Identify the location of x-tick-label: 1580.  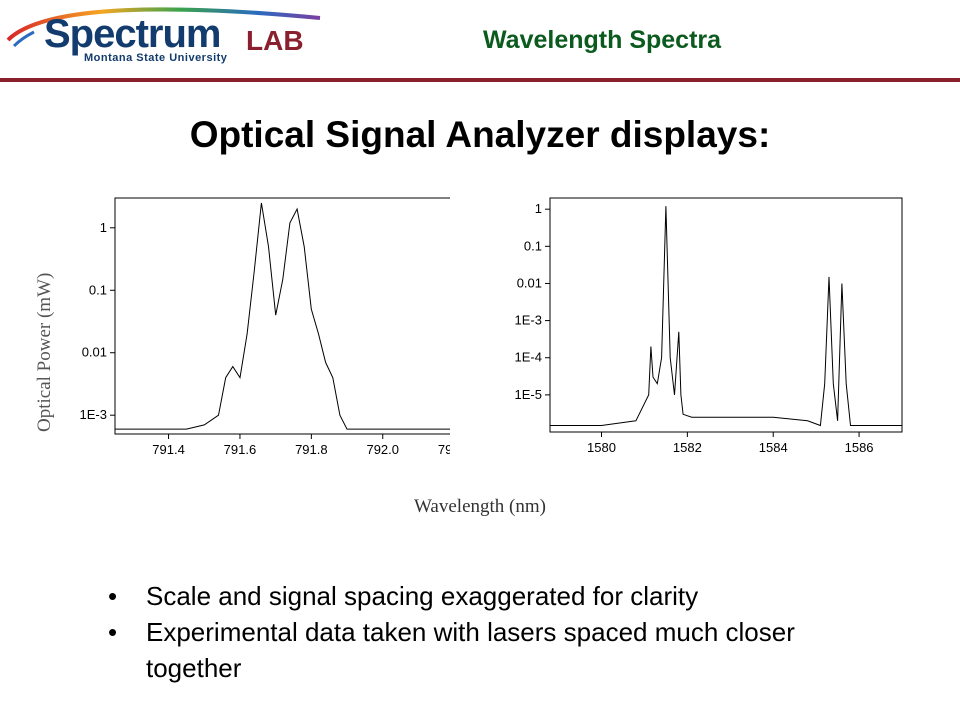
(601, 447).